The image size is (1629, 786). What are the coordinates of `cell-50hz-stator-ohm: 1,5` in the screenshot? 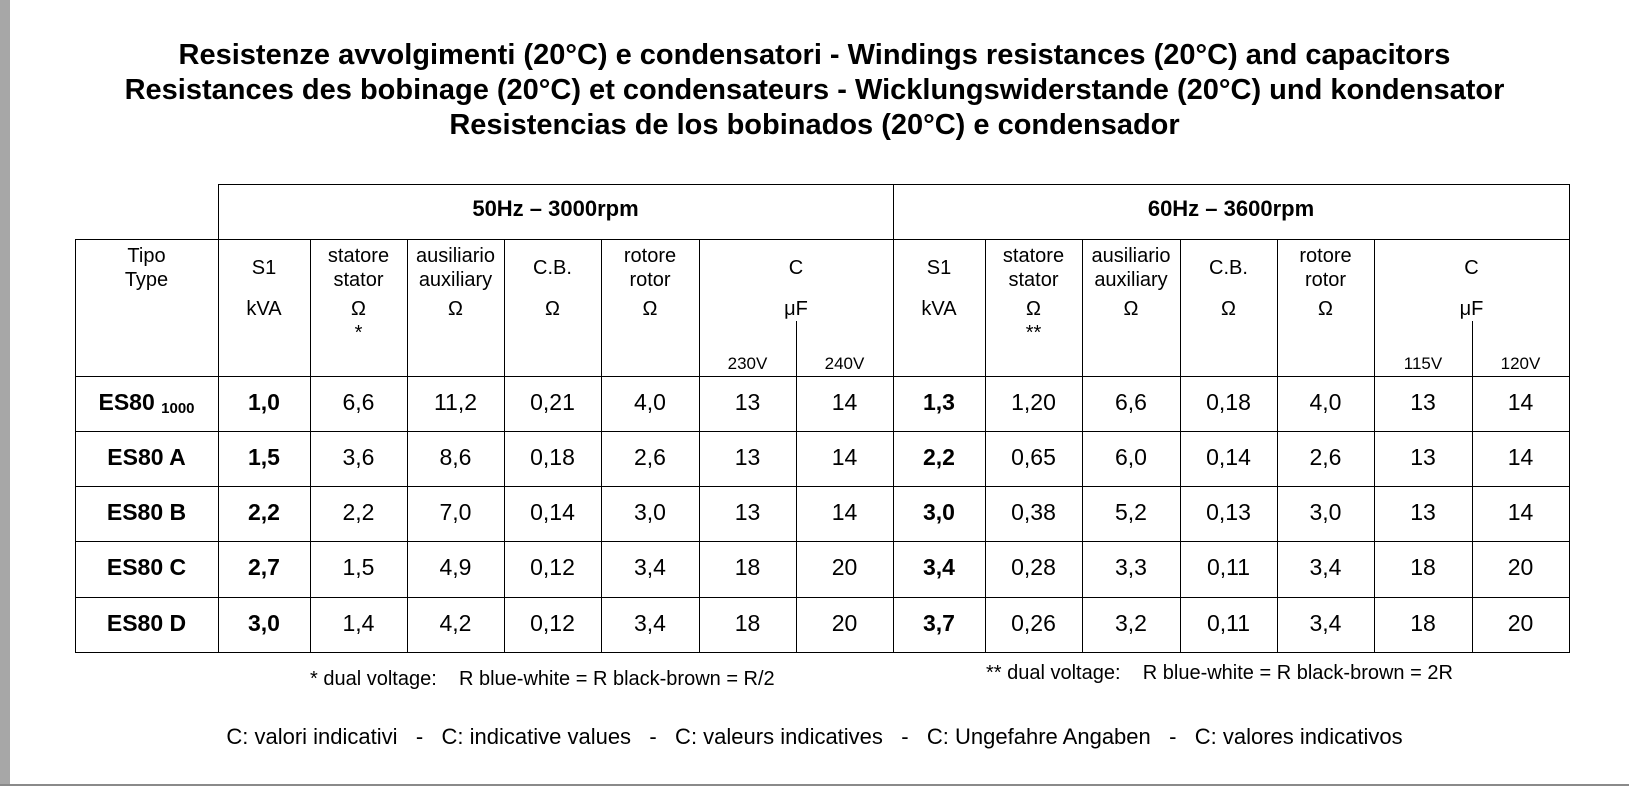 It's located at (358, 567).